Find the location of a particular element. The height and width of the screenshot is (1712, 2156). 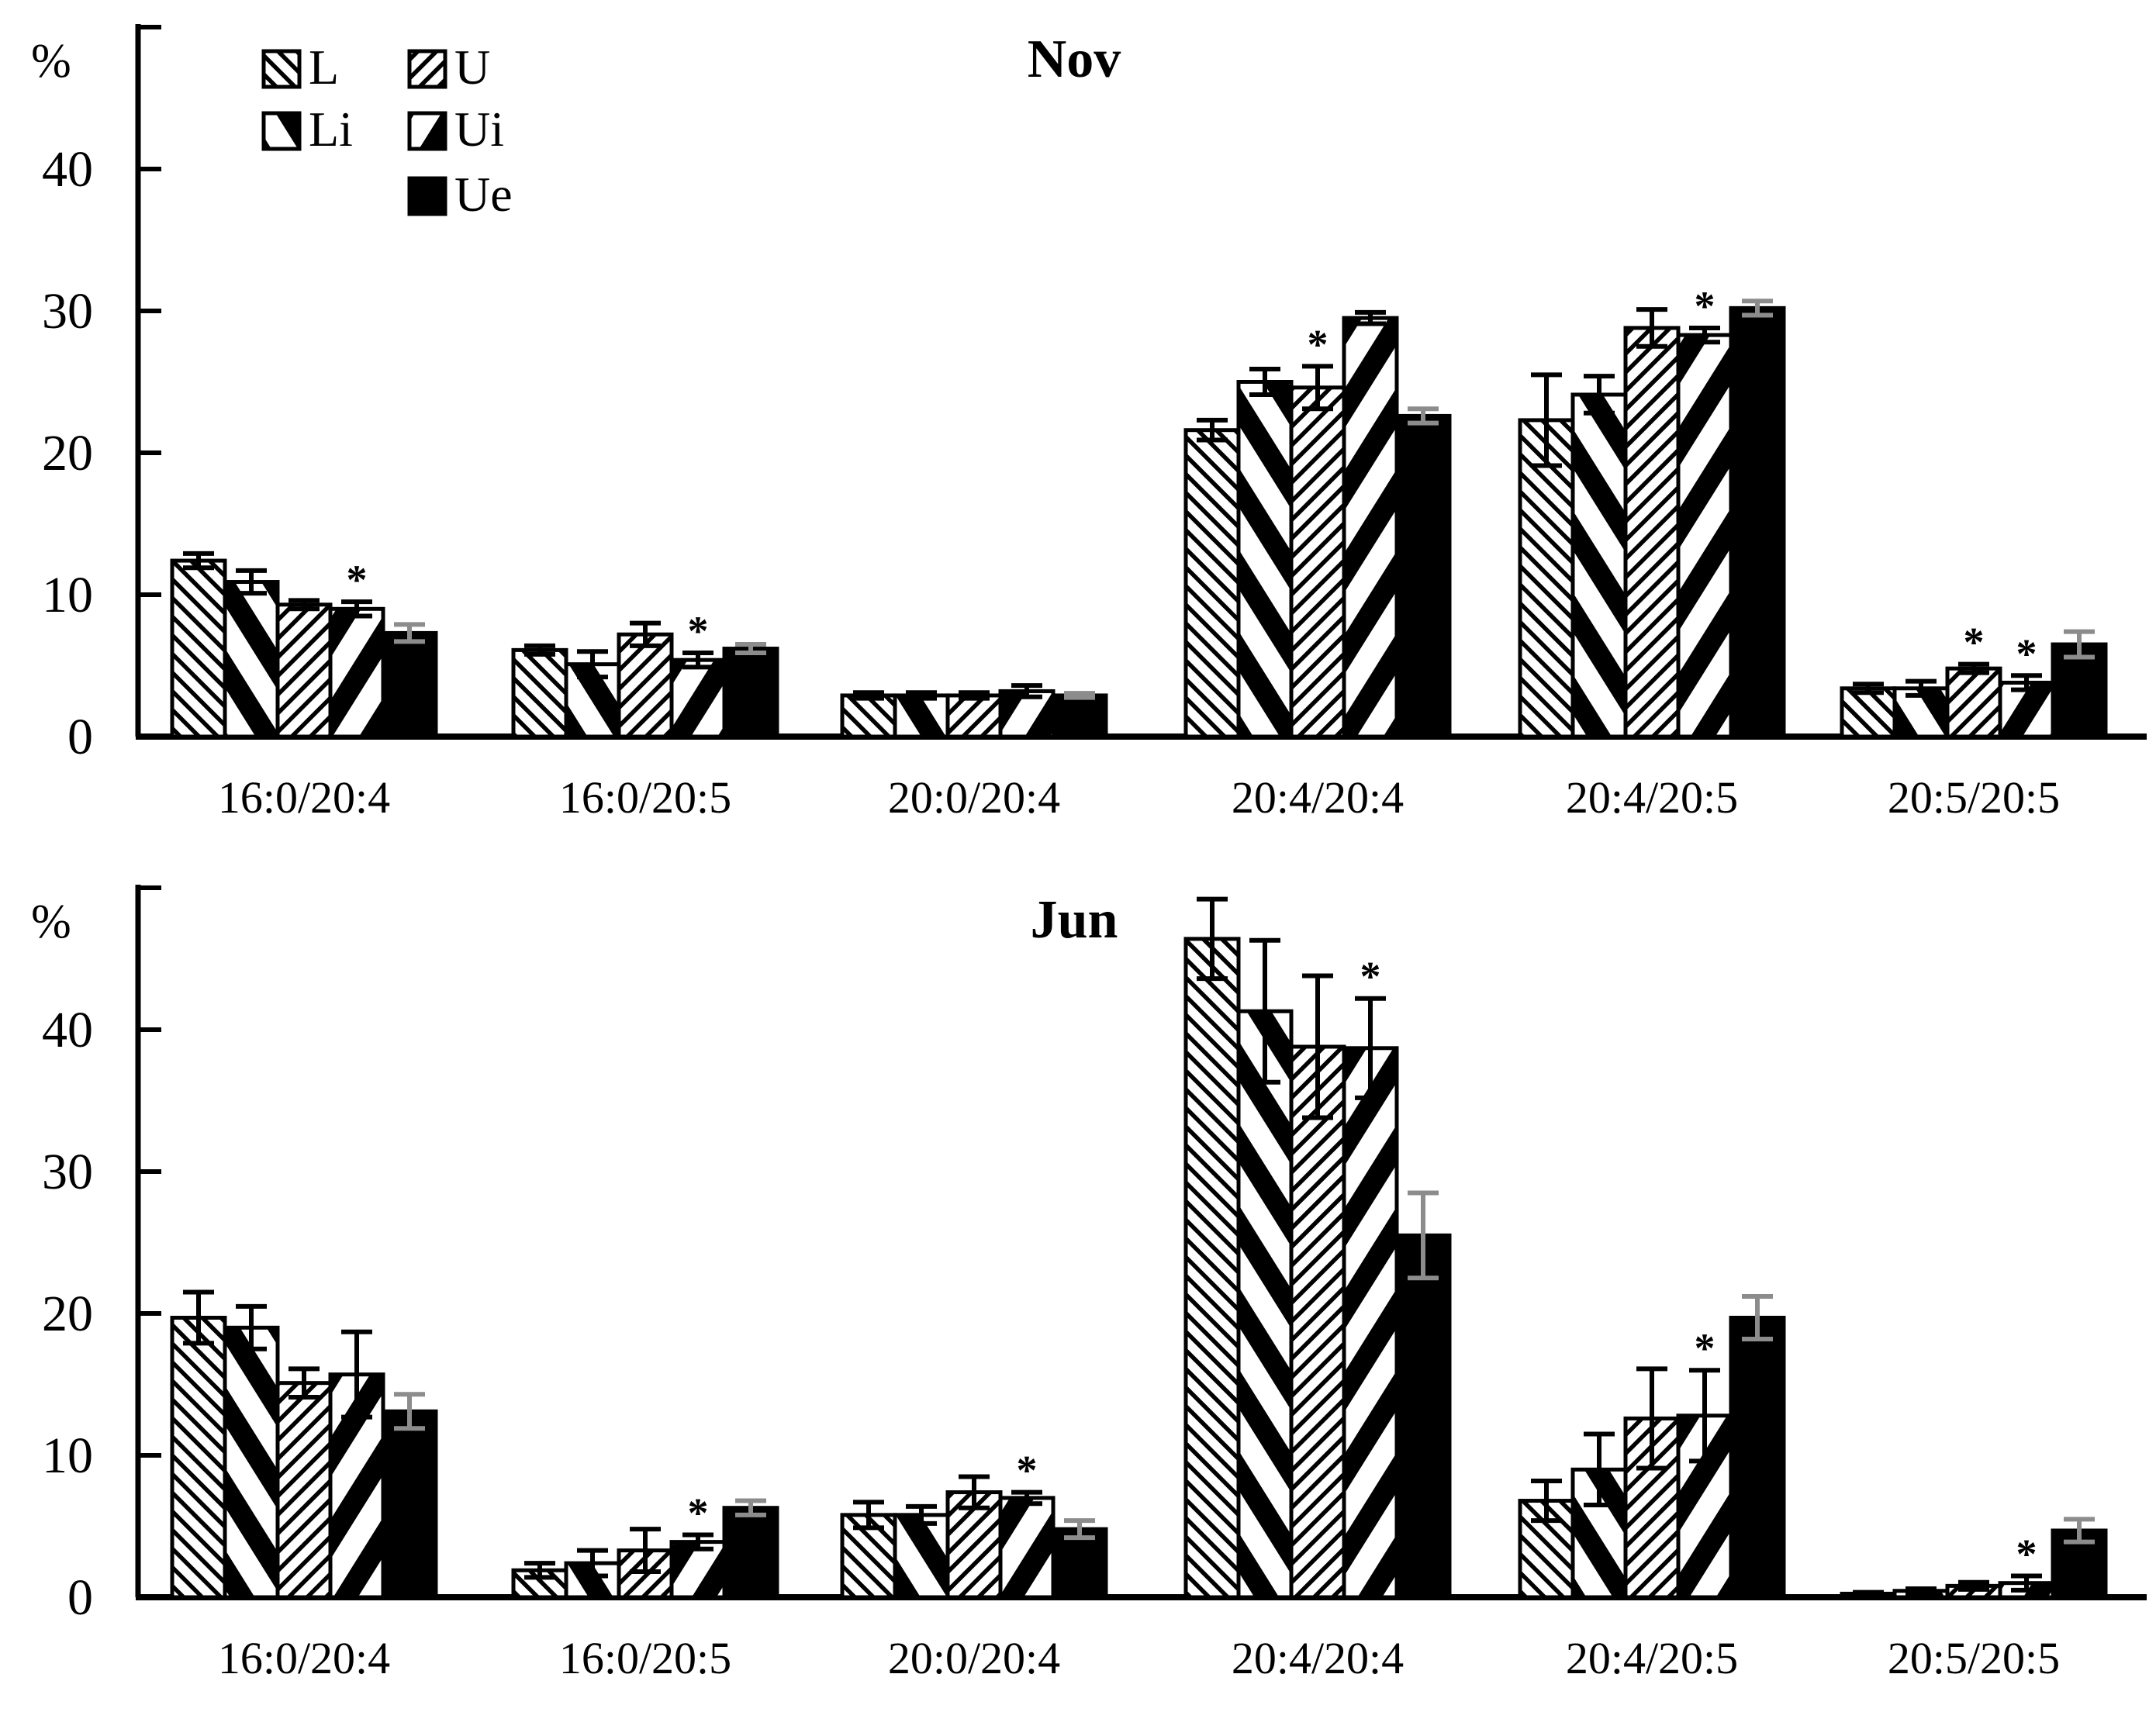

x-category-label: 20:4/20:4 is located at coordinates (1318, 1658).